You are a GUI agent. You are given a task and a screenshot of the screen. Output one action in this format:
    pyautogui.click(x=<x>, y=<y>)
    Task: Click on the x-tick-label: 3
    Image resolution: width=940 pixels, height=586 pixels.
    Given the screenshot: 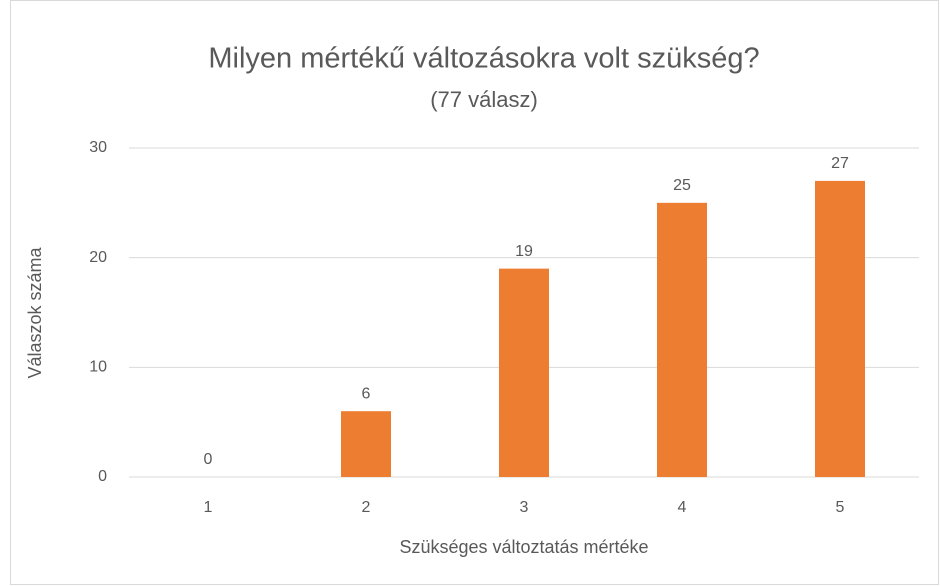 What is the action you would take?
    pyautogui.click(x=524, y=507)
    